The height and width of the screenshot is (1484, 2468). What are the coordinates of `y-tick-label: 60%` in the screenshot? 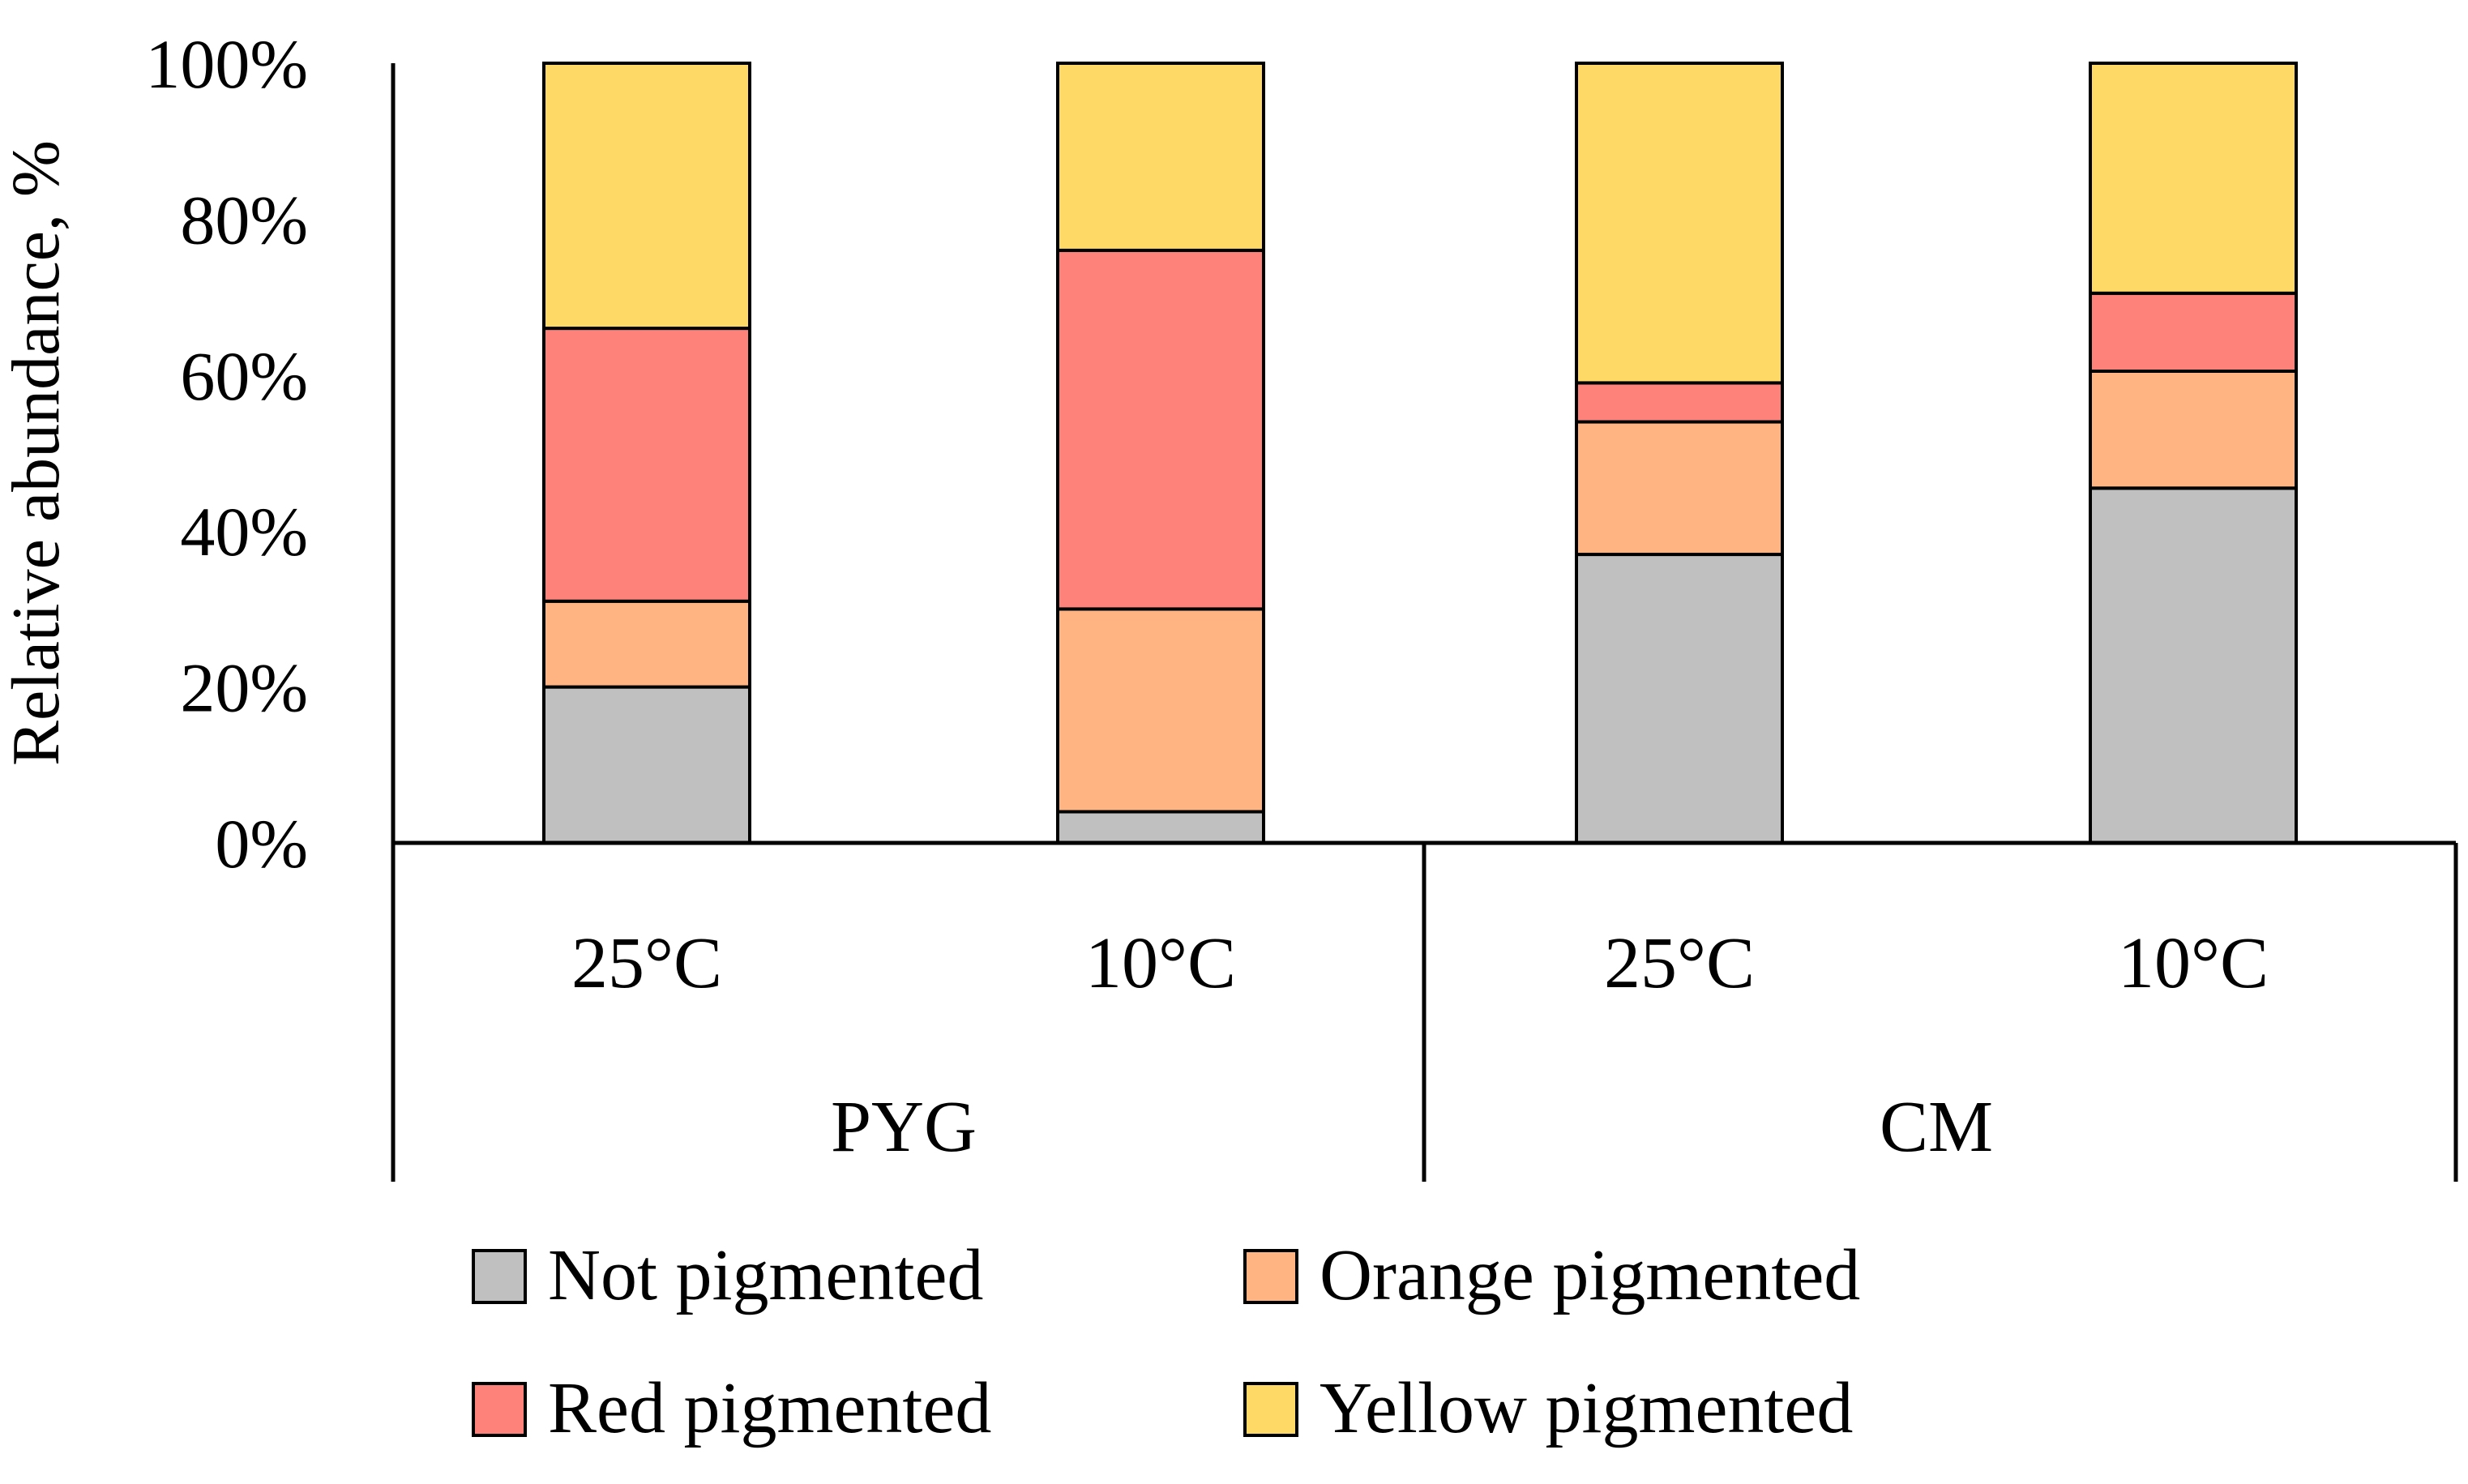 It's located at (244, 376).